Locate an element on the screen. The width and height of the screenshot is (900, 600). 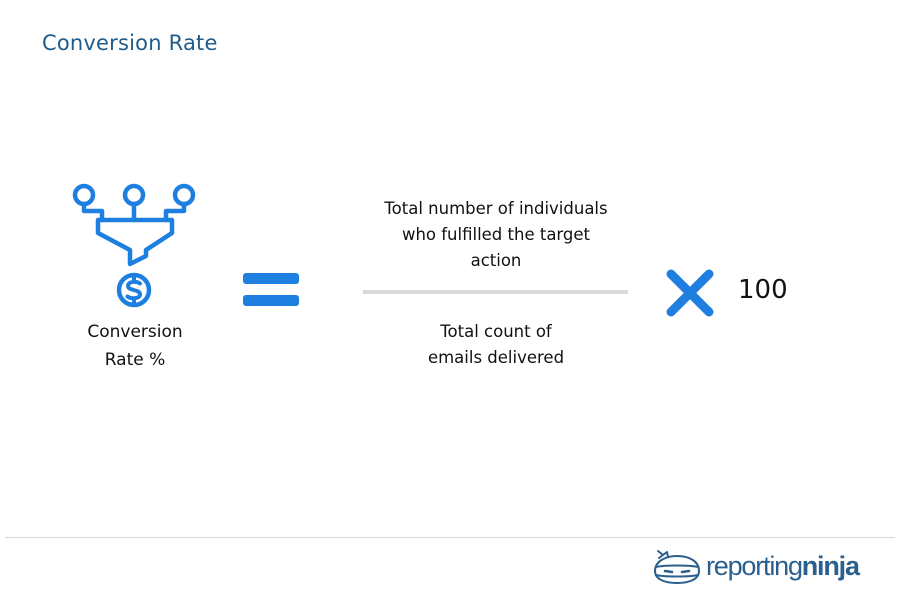
denominator-line-2: emails delivered is located at coordinates (496, 357).